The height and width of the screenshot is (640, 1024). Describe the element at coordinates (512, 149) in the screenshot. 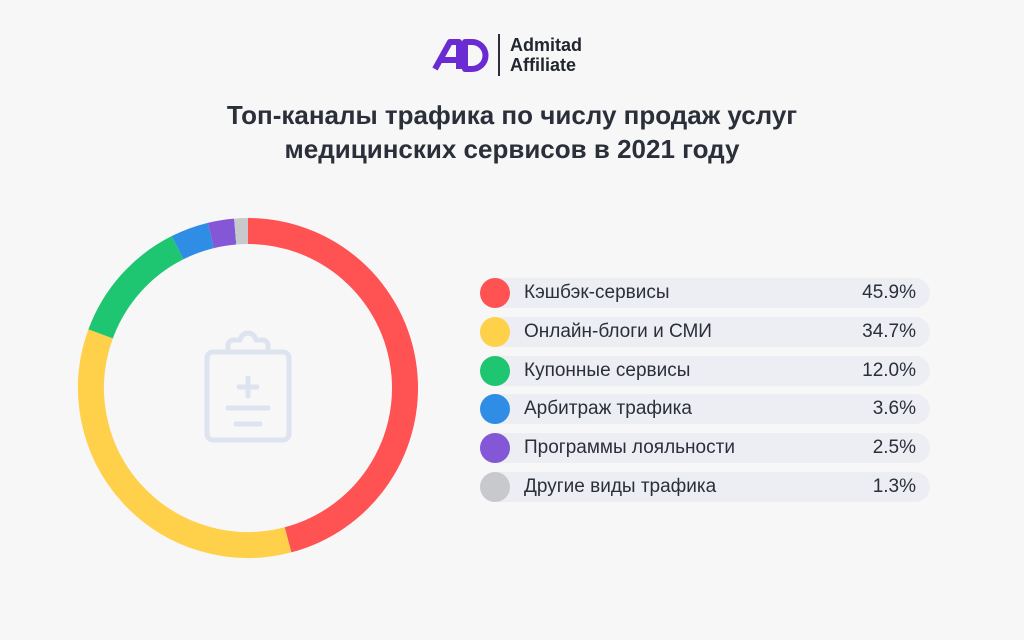

I see `chart-title-line-2: медицинских сервисов в 2021 году` at that location.